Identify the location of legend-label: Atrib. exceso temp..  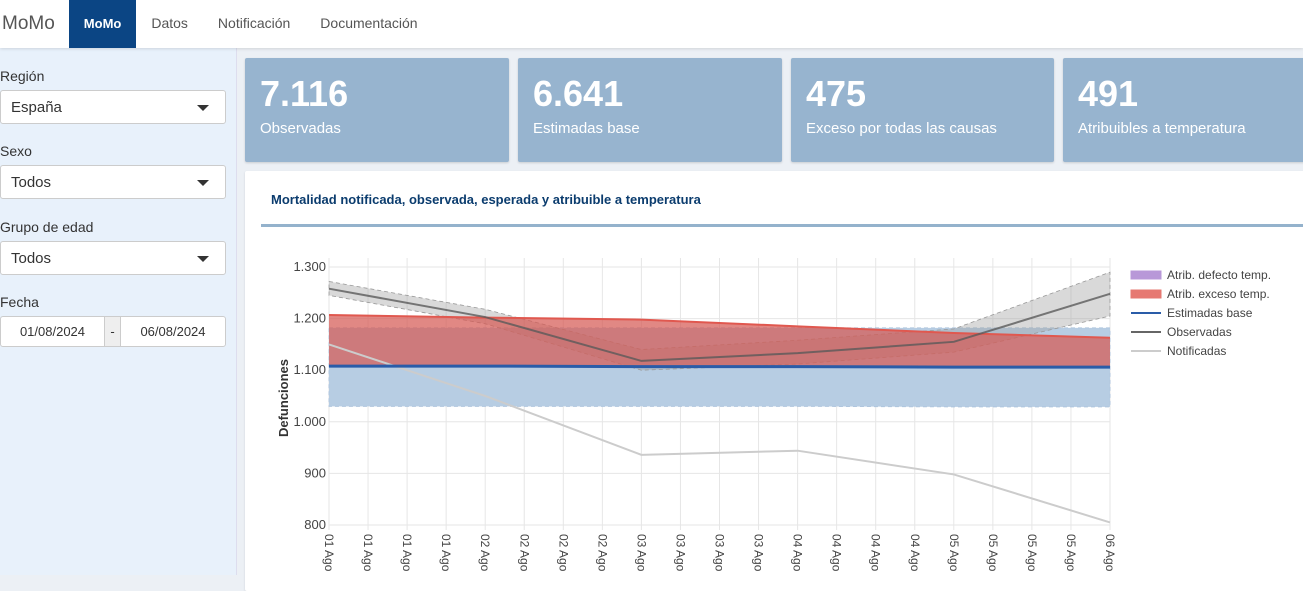
(1218, 294).